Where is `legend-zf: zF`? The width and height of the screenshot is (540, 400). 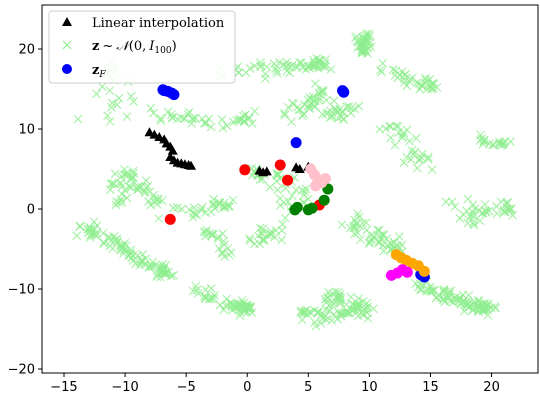 legend-zf: zF is located at coordinates (99, 71).